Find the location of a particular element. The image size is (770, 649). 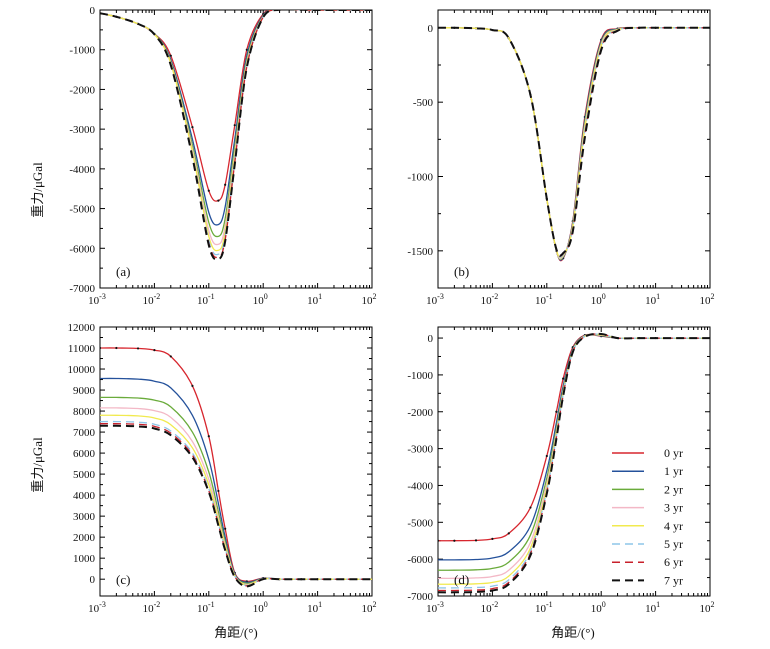

y-tick-label: 11000 is located at coordinates (82, 349).